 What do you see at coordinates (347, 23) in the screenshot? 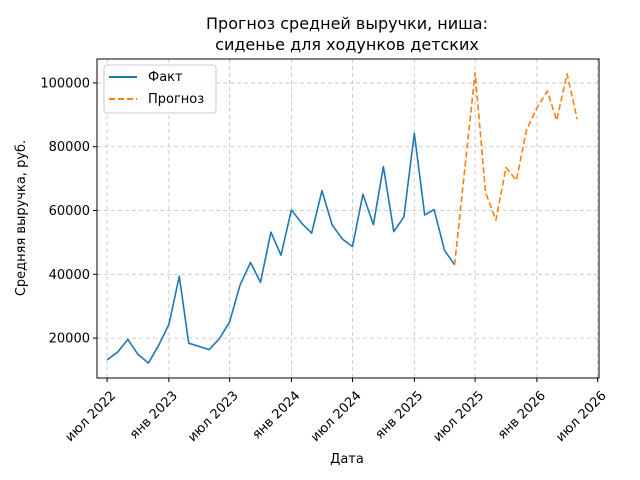
I see `chart-title-line-1: Прогноз средней выручки, ниша:` at bounding box center [347, 23].